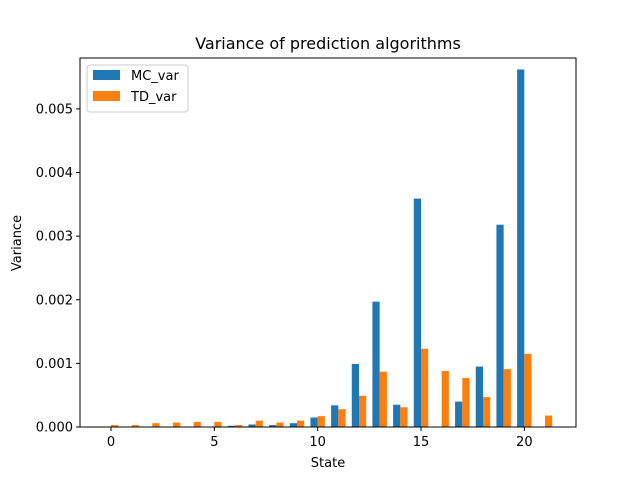 This screenshot has width=640, height=480. I want to click on chart-title: Variance of prediction algorithms, so click(328, 43).